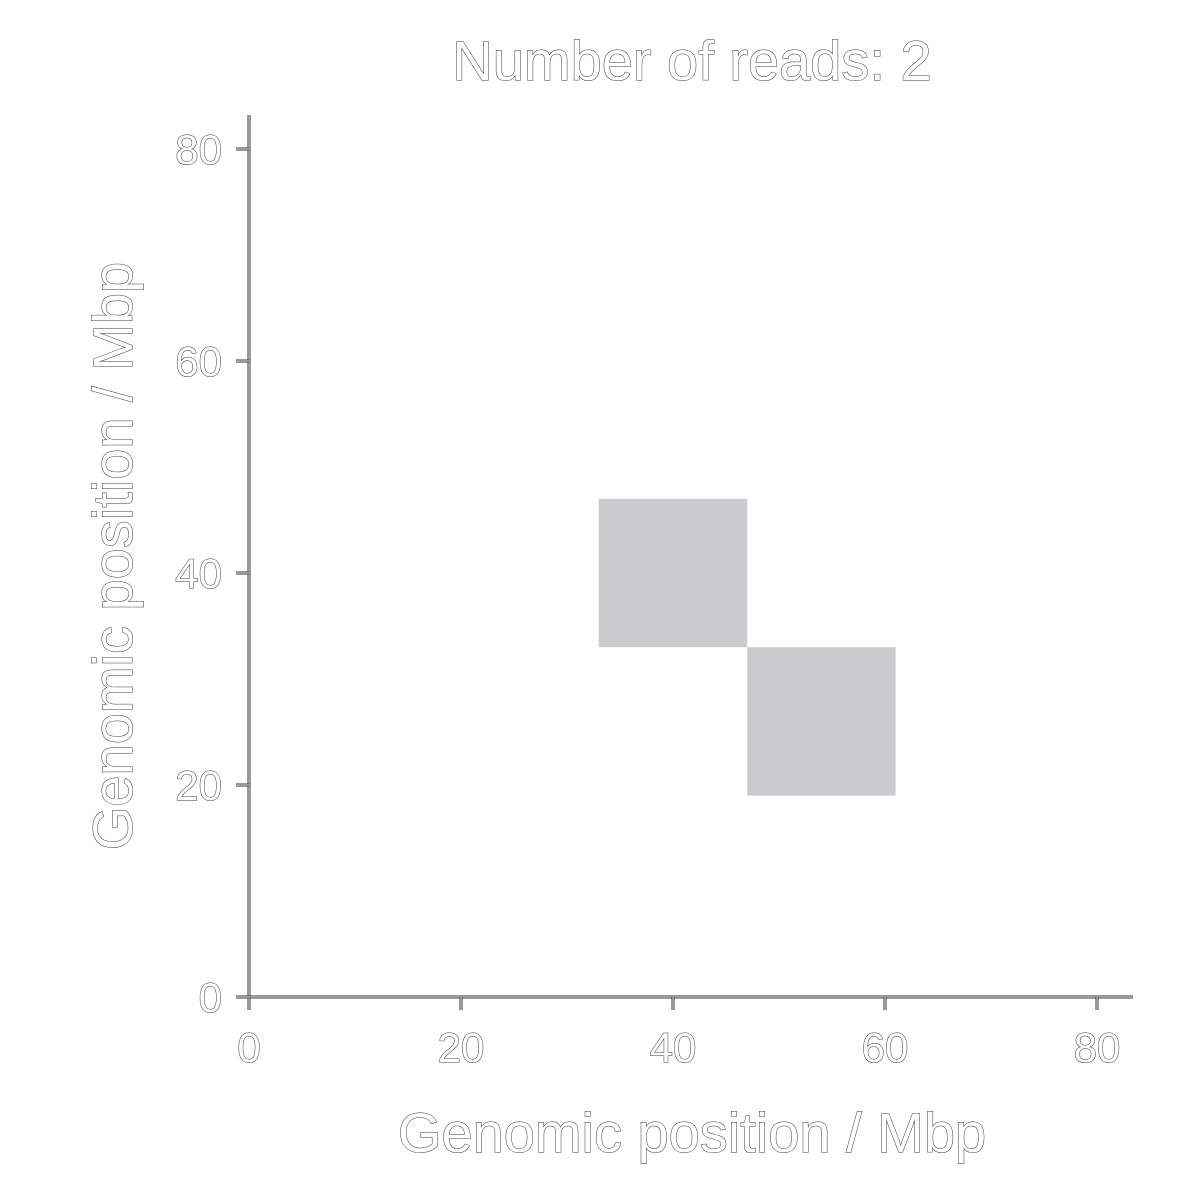  I want to click on x-tick-label-0: 0, so click(248, 1047).